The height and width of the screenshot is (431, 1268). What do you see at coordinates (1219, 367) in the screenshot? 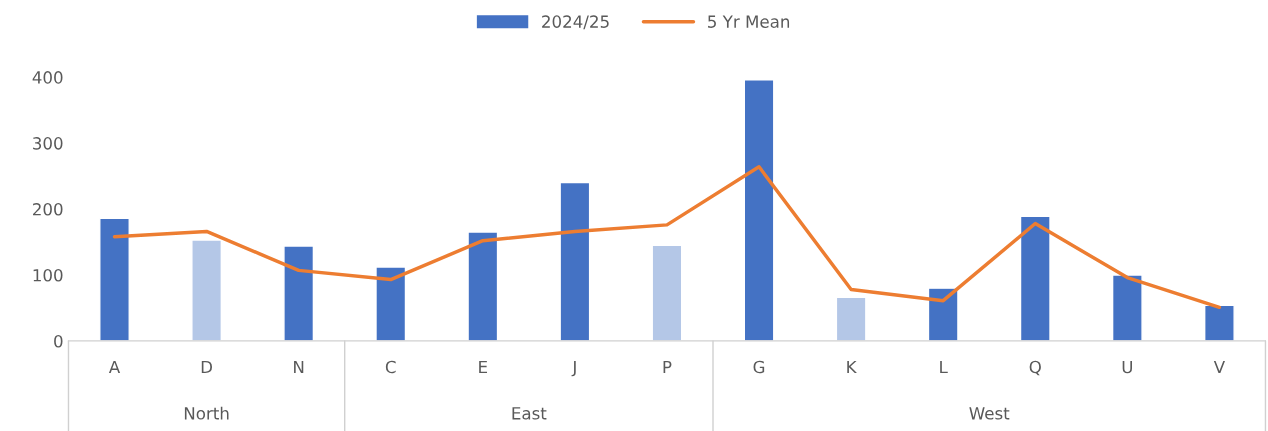
I see `x-tick-label: V` at bounding box center [1219, 367].